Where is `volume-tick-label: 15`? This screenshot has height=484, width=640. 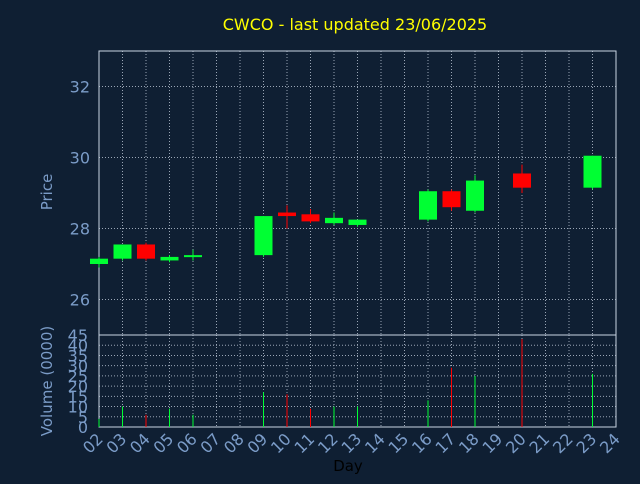
volume-tick-label: 15 is located at coordinates (78, 396).